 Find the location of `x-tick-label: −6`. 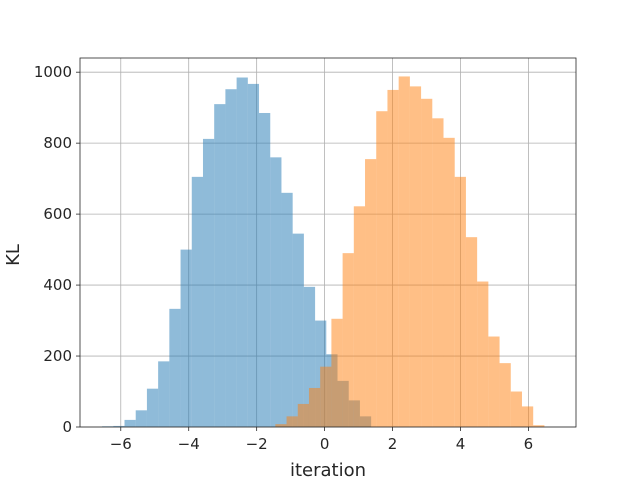

x-tick-label: −6 is located at coordinates (121, 444).